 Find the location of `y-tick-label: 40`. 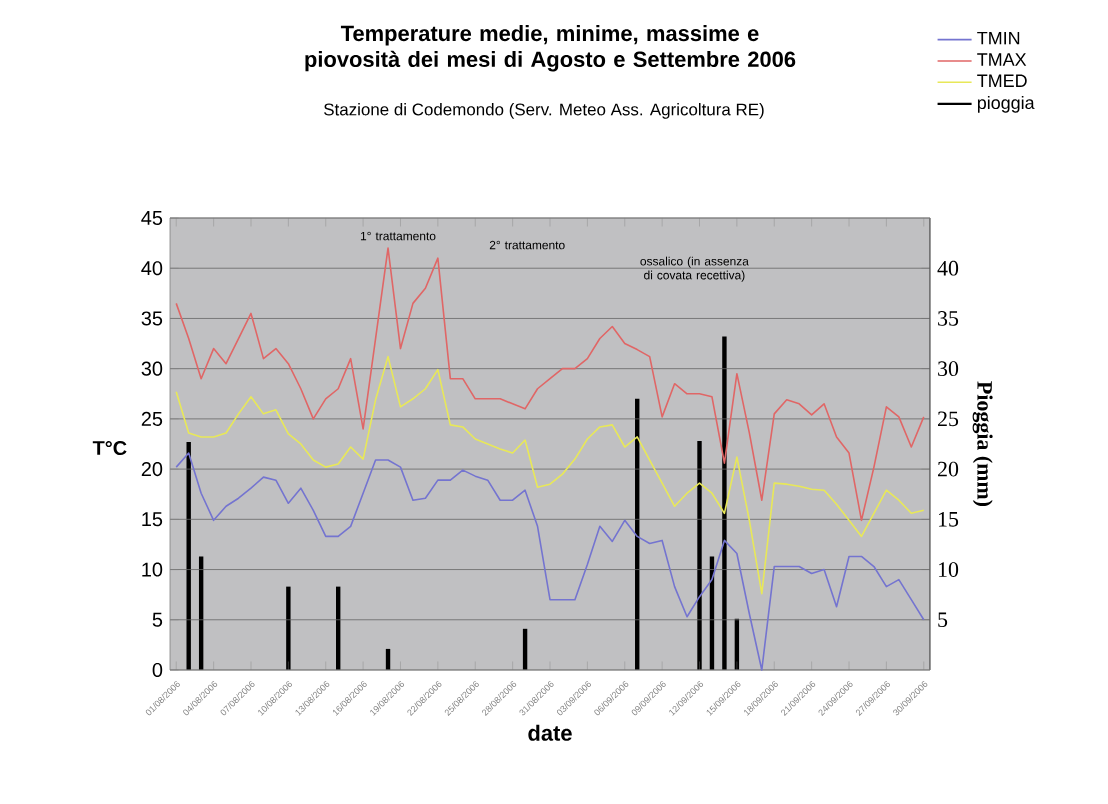

y-tick-label: 40 is located at coordinates (152, 268).